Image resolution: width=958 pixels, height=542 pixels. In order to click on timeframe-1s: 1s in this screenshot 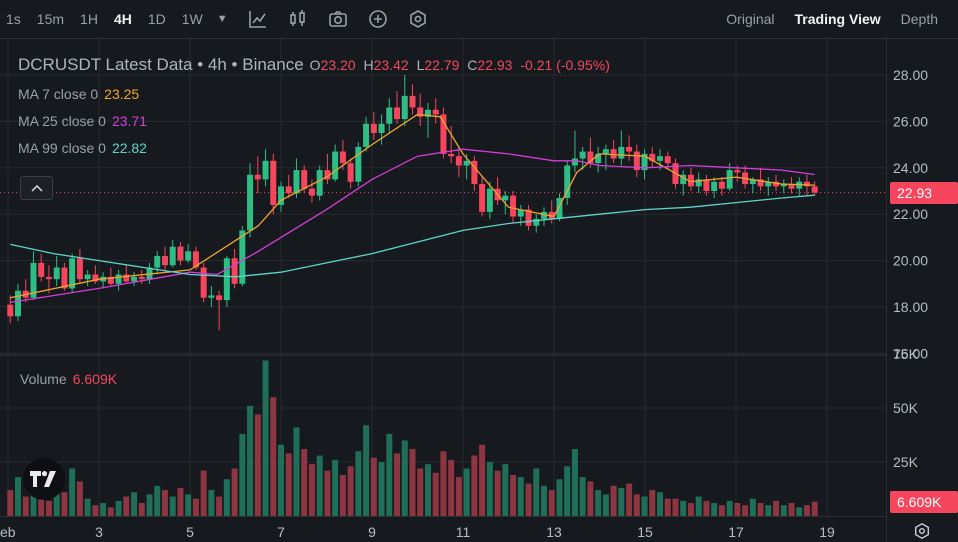, I will do `click(13, 19)`.